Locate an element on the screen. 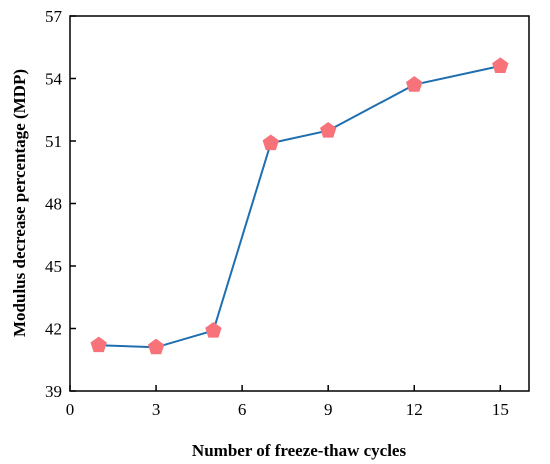 This screenshot has height=464, width=550. x-axis-title: Number of freeze-thaw cycles is located at coordinates (299, 450).